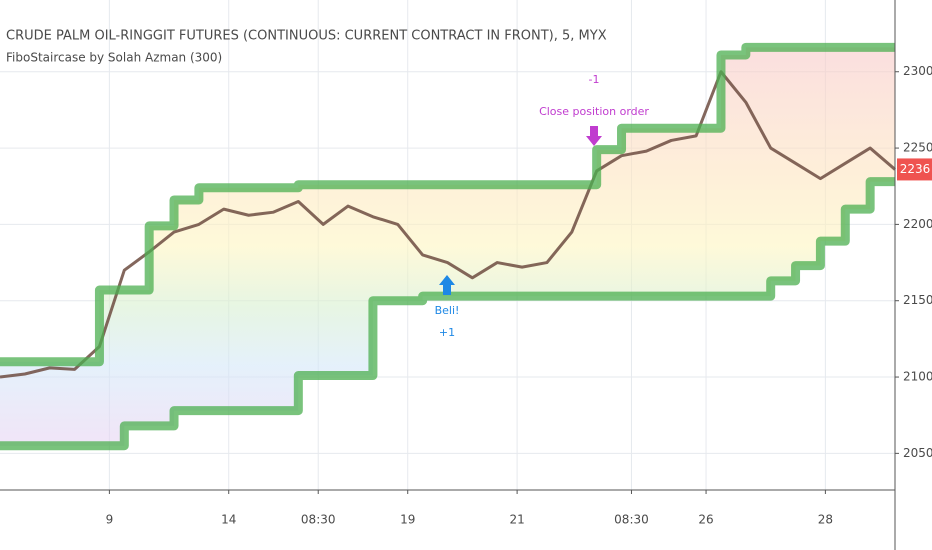 This screenshot has height=550, width=932. Describe the element at coordinates (917, 224) in the screenshot. I see `y-tick-label: 2200` at that location.